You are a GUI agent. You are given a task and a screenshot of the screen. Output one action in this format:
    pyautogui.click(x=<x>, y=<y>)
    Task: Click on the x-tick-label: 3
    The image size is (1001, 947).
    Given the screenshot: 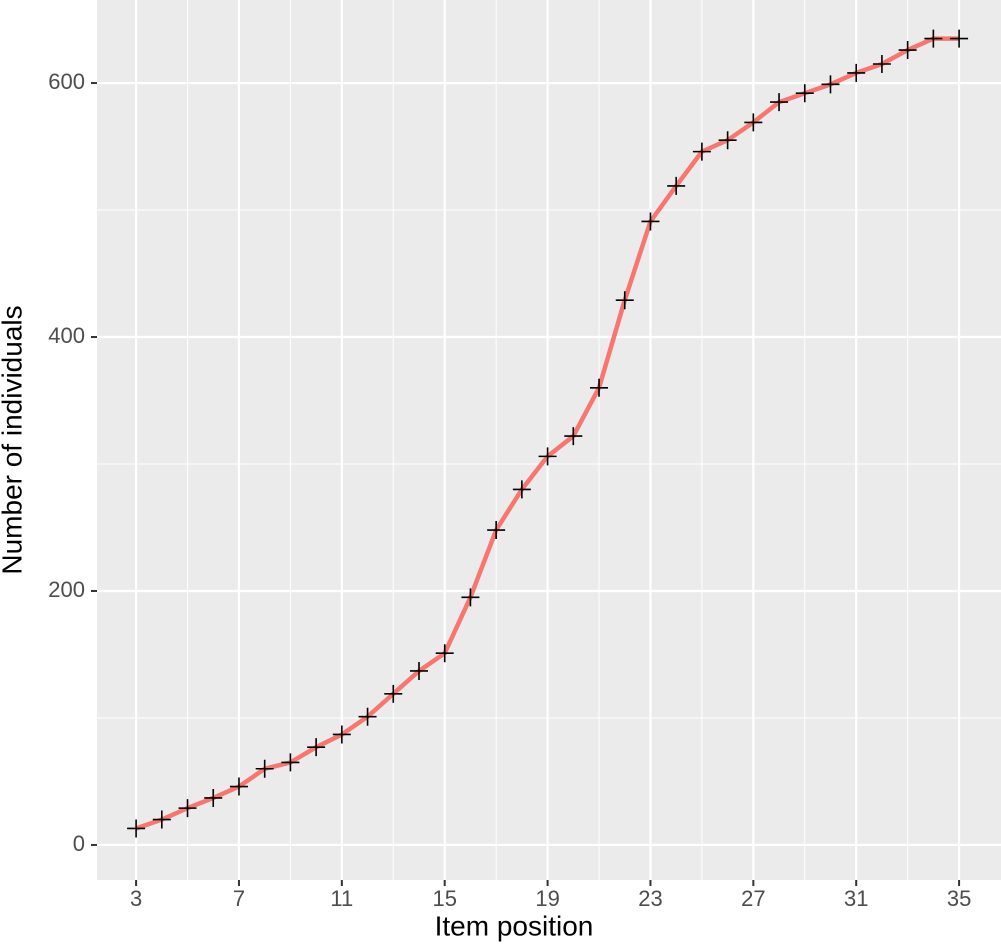 What is the action you would take?
    pyautogui.click(x=136, y=898)
    